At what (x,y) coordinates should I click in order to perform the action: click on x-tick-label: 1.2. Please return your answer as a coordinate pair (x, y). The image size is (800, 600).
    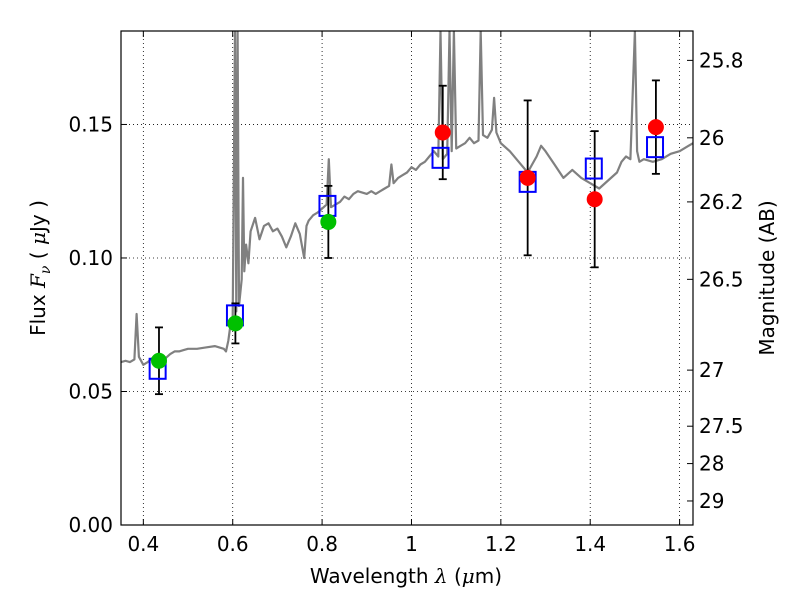
    Looking at the image, I should click on (501, 544).